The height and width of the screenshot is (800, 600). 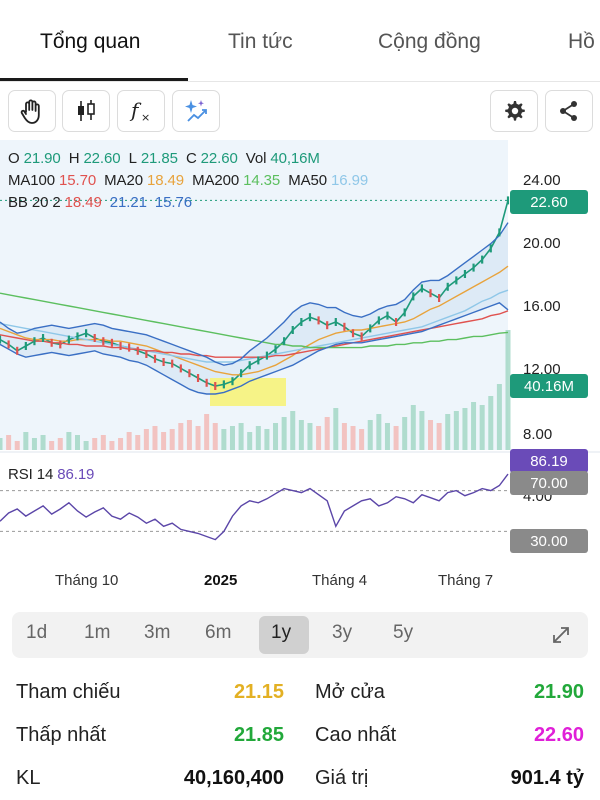 What do you see at coordinates (542, 243) in the screenshot?
I see `y-tick-20: 20.00` at bounding box center [542, 243].